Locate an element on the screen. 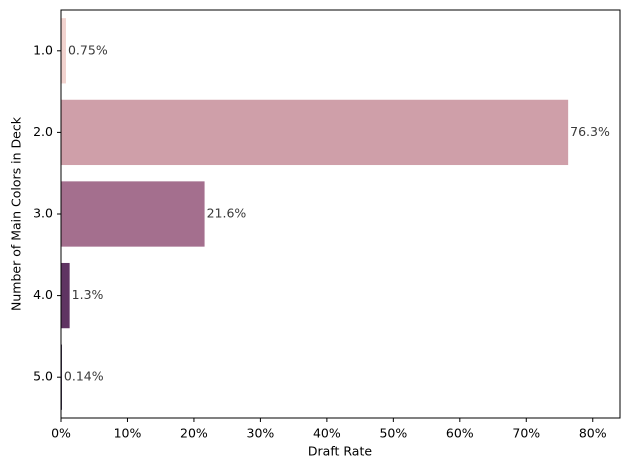  y-tick-label: 2.0 is located at coordinates (43, 131).